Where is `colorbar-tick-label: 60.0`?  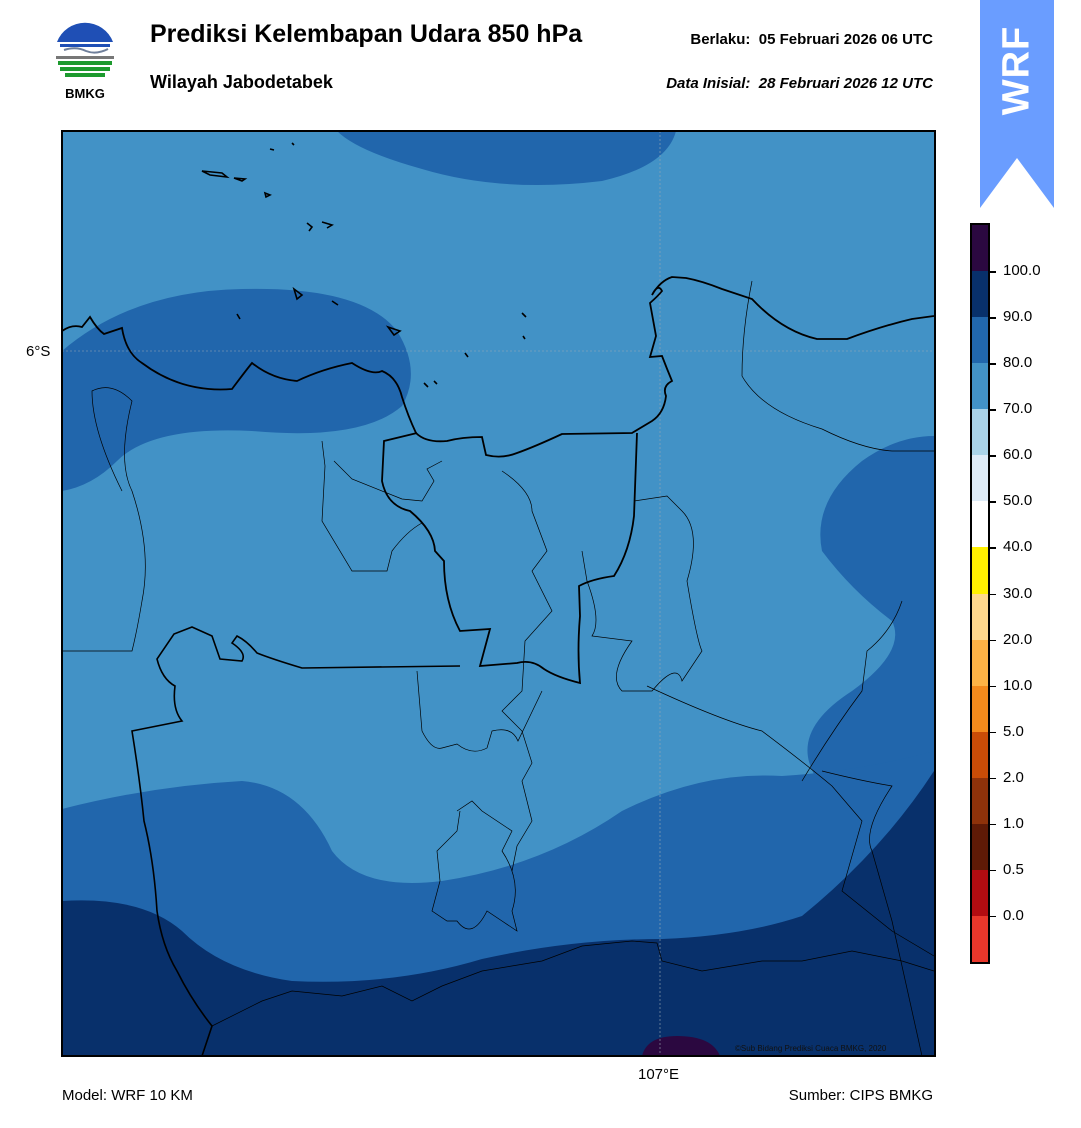
colorbar-tick-label: 60.0 is located at coordinates (1018, 455).